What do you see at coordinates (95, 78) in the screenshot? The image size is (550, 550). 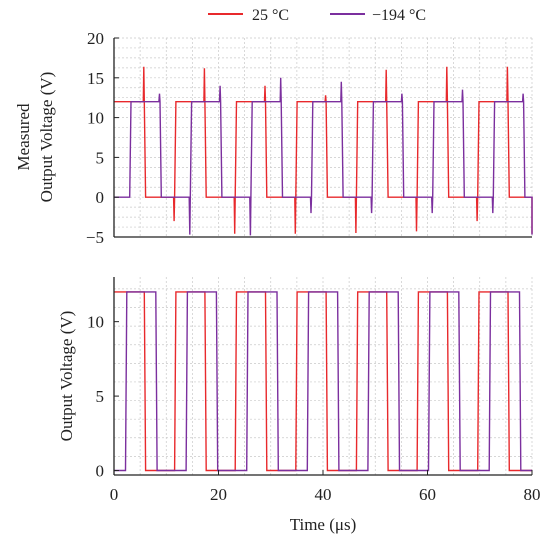 I see `top-chart-ytick-label-4: 15` at bounding box center [95, 78].